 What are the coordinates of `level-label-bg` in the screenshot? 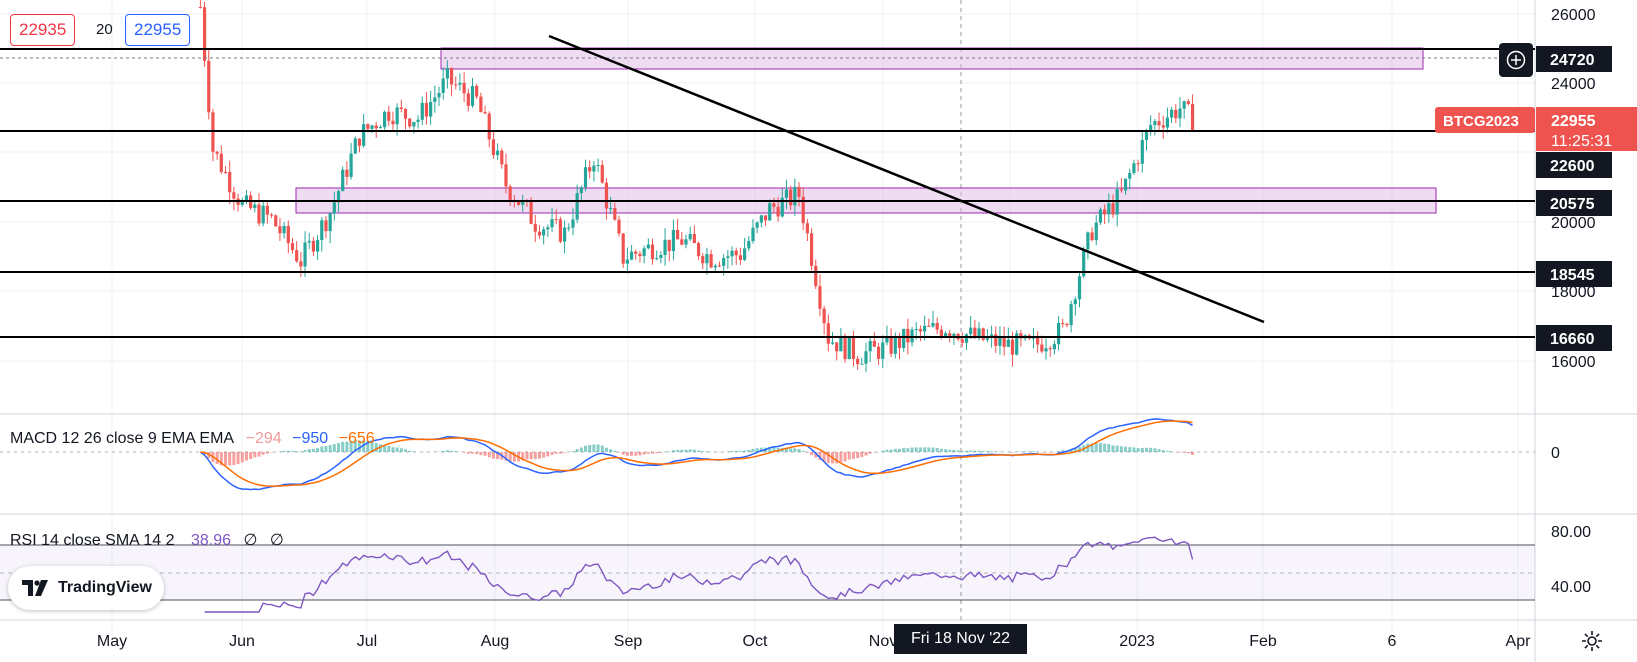 It's located at (1574, 165).